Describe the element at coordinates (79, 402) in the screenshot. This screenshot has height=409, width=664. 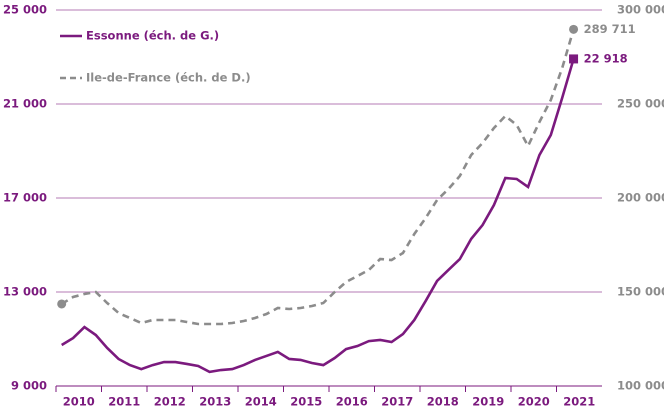
I see `x-tick-label: 2010` at that location.